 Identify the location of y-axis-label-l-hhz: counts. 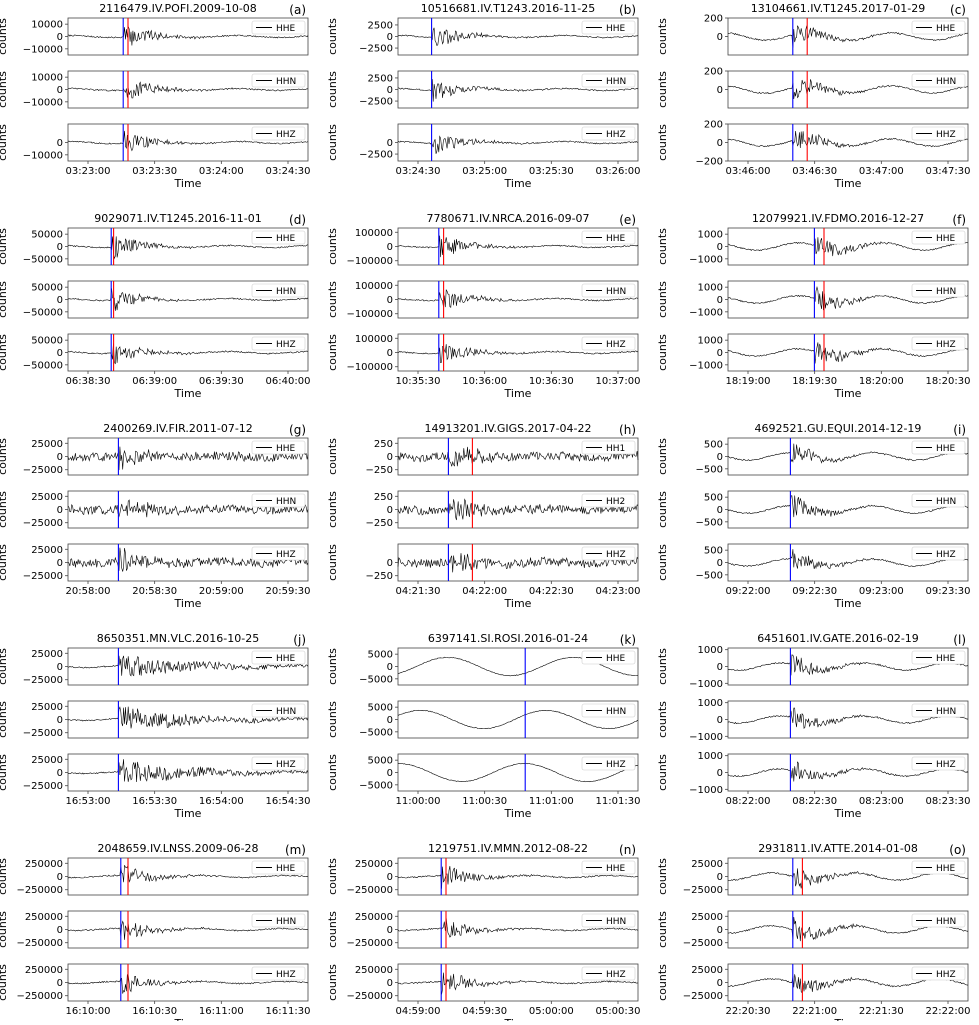
(662, 772).